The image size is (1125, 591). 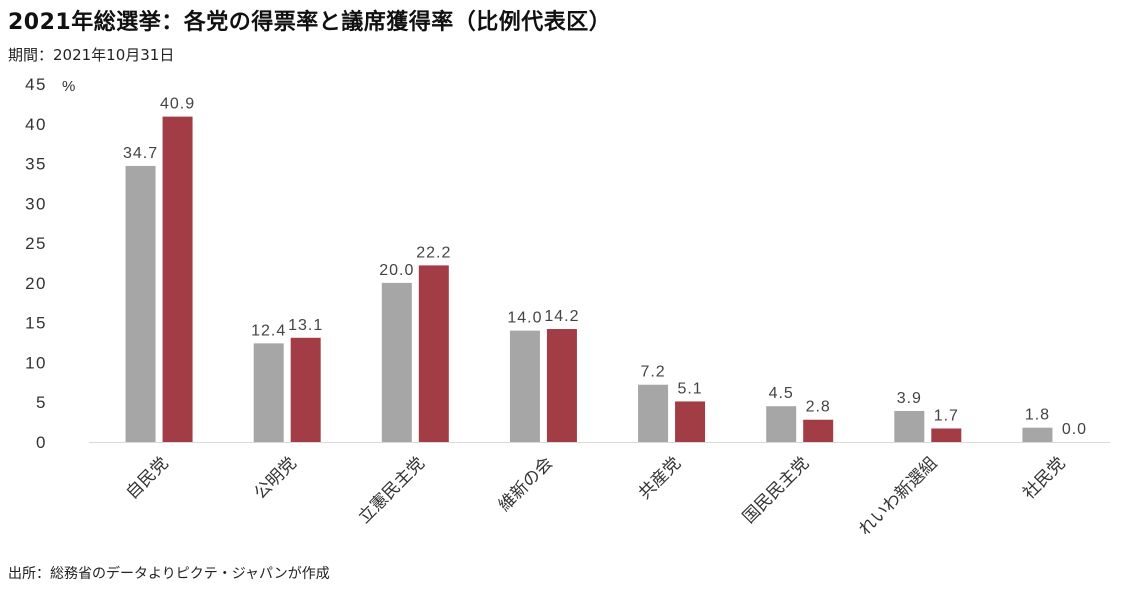 What do you see at coordinates (310, 22) in the screenshot?
I see `chart-title: 2021年総選挙：各党の得票率と議席獲得率（比例代表区）` at bounding box center [310, 22].